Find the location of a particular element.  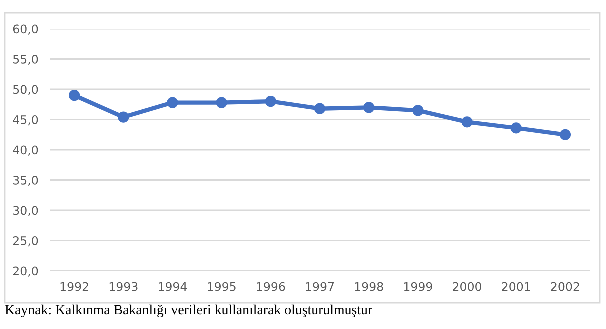

y-tick-label: 20,0 is located at coordinates (25, 271).